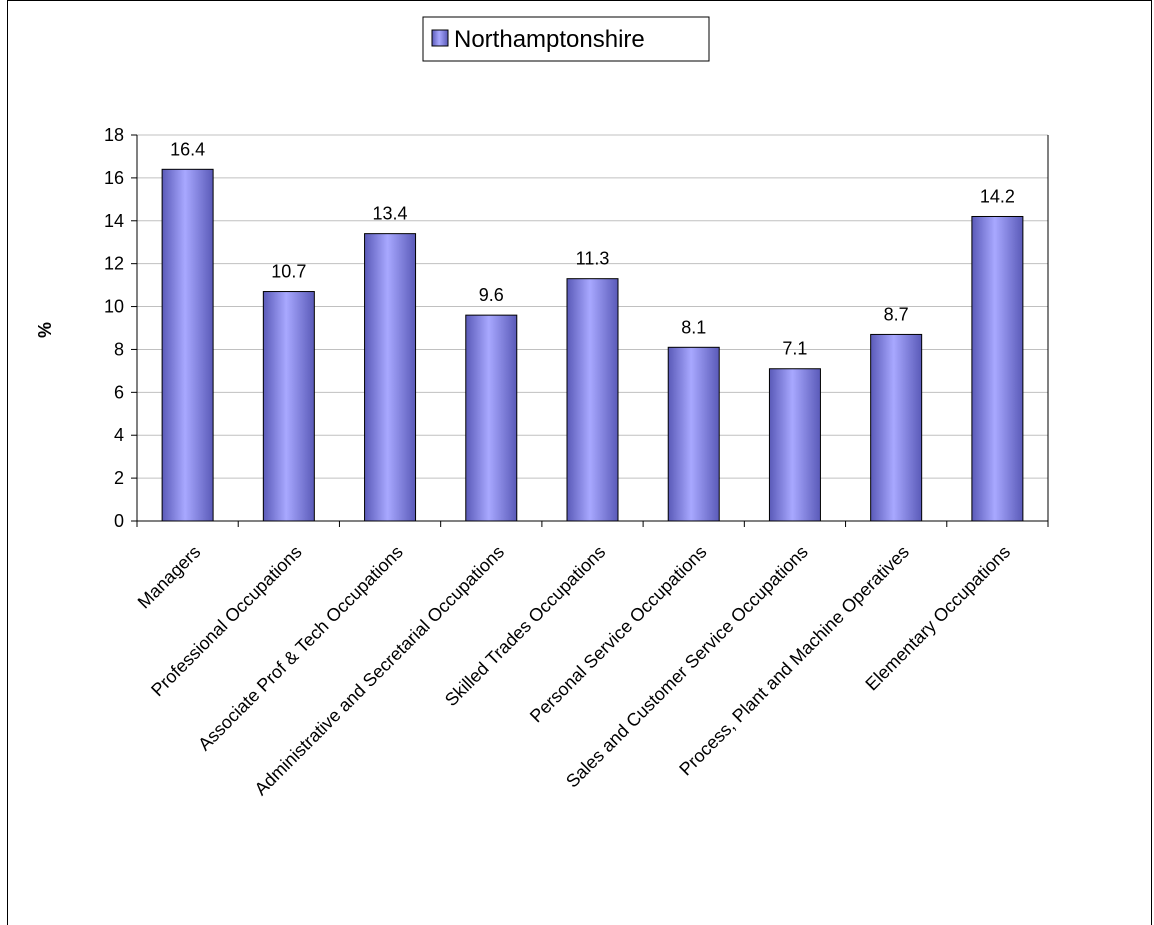 The image size is (1154, 925). I want to click on data-label: 8.1, so click(693, 327).